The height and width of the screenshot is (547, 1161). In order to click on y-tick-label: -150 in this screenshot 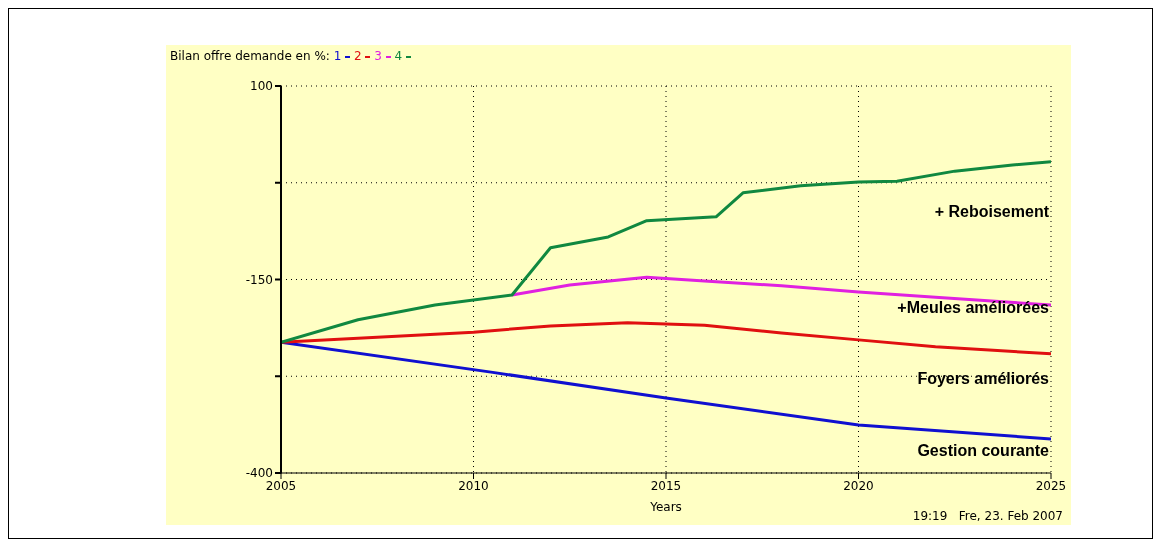, I will do `click(259, 279)`.